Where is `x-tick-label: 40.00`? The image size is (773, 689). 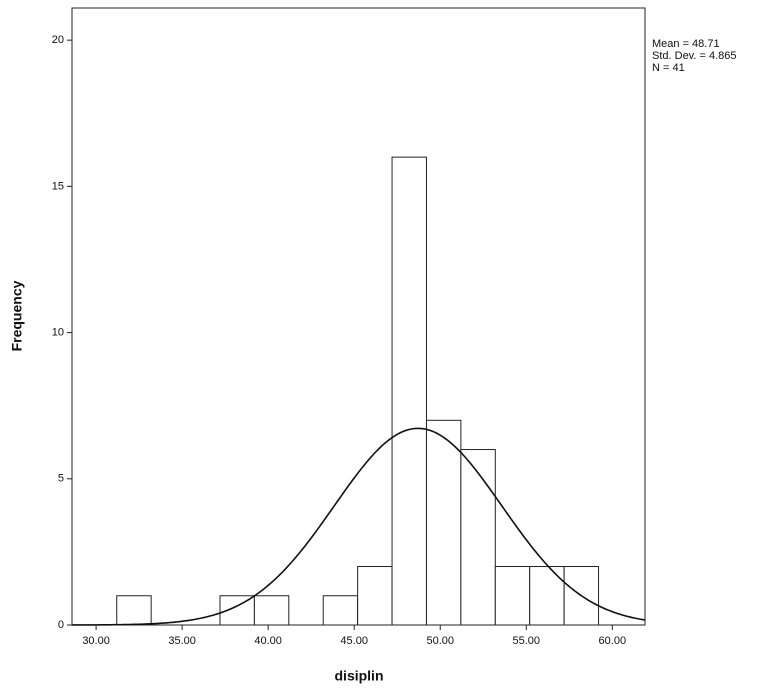 x-tick-label: 40.00 is located at coordinates (268, 641).